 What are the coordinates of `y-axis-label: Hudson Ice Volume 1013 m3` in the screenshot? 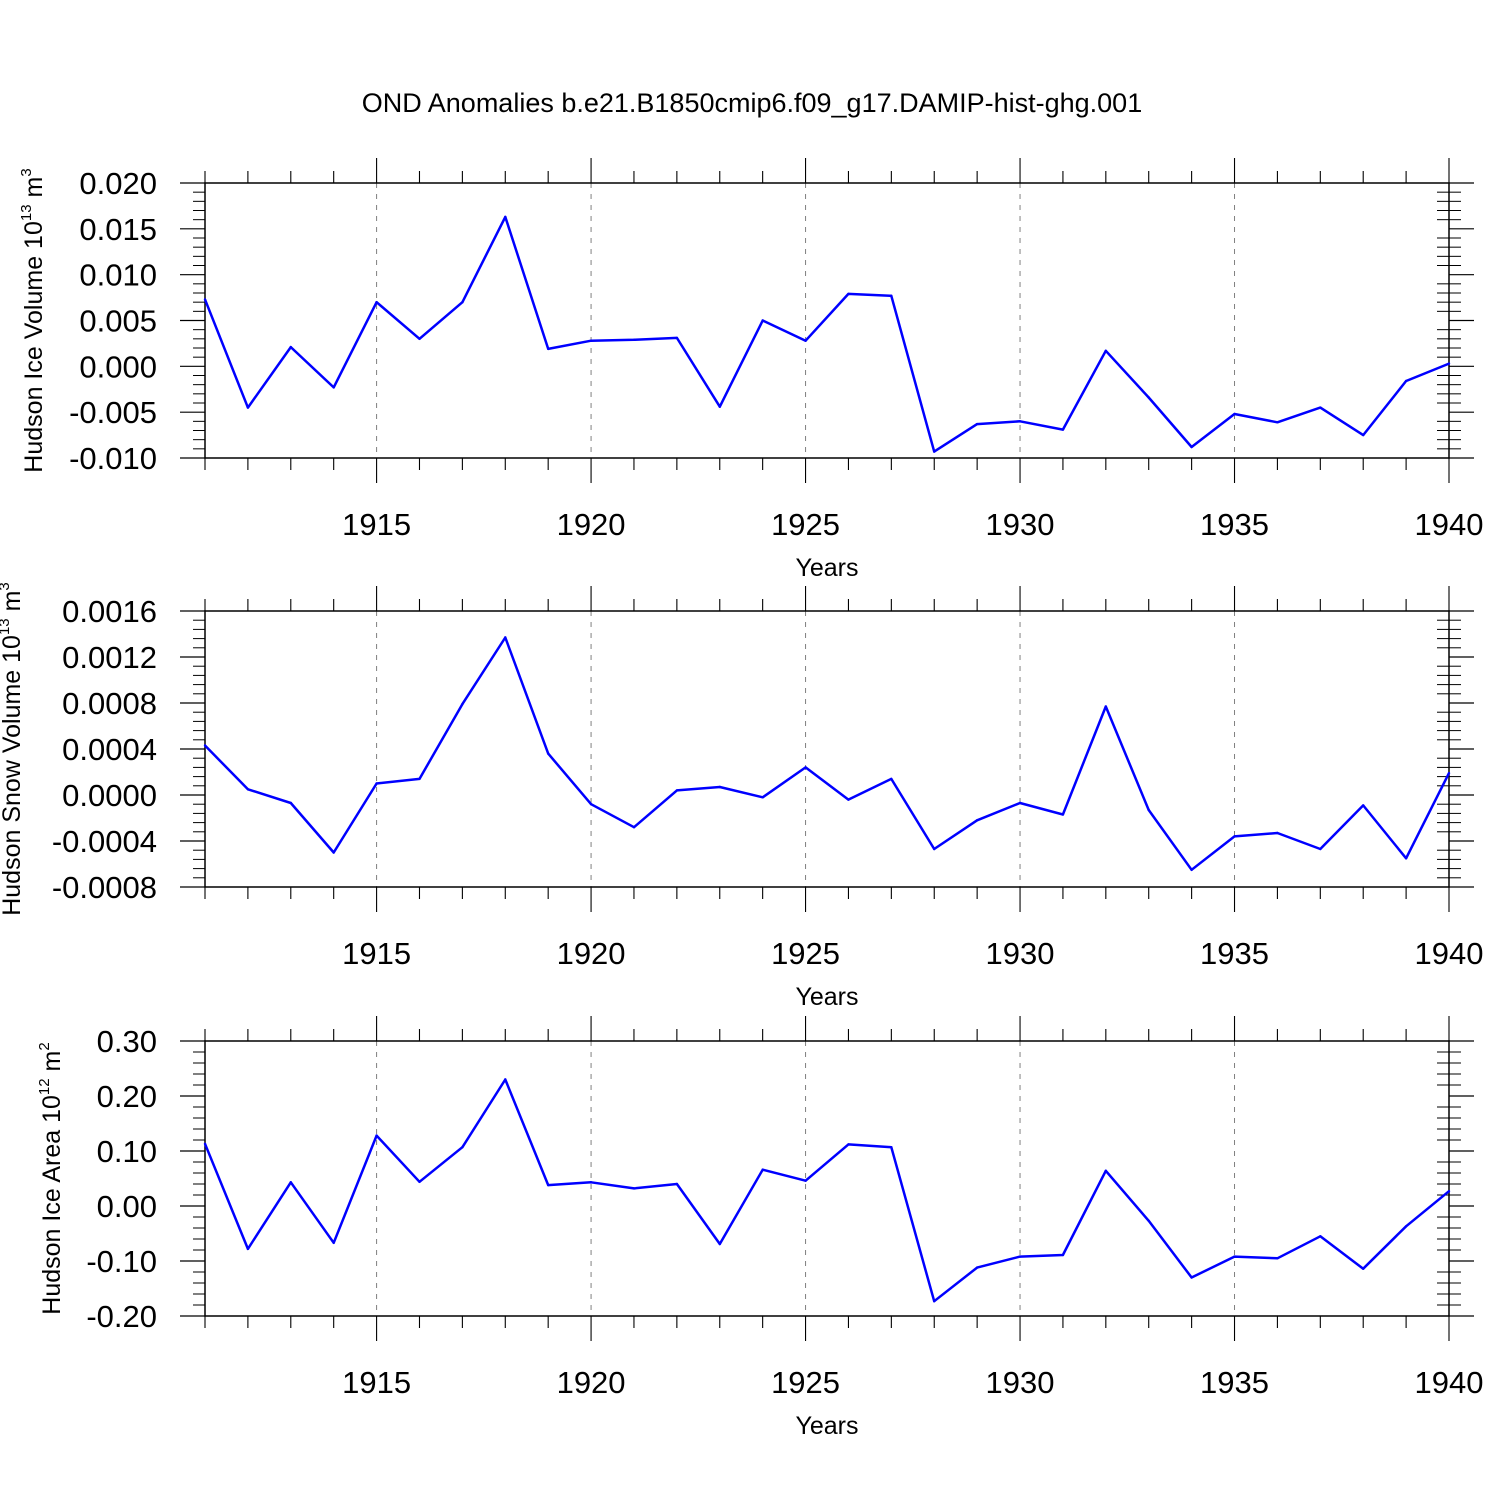 It's located at (33, 320).